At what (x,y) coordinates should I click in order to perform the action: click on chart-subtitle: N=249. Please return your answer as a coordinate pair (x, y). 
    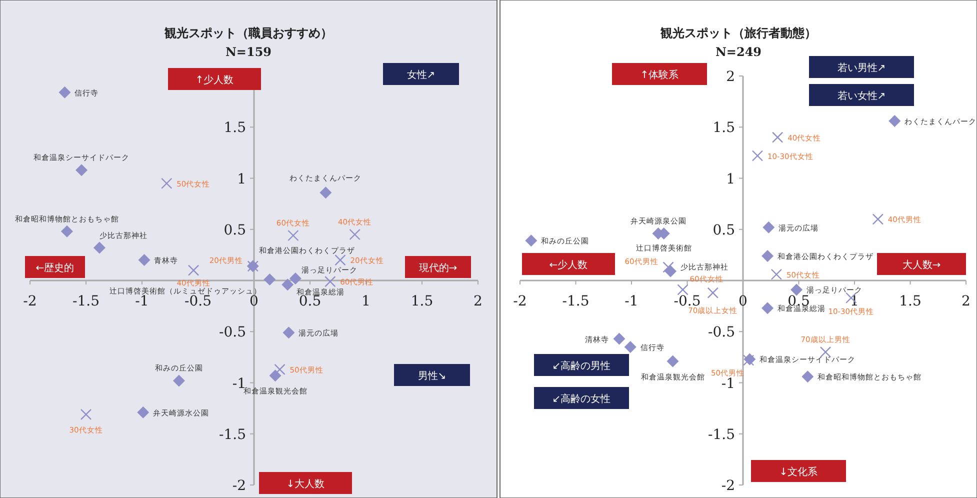
    Looking at the image, I should click on (738, 52).